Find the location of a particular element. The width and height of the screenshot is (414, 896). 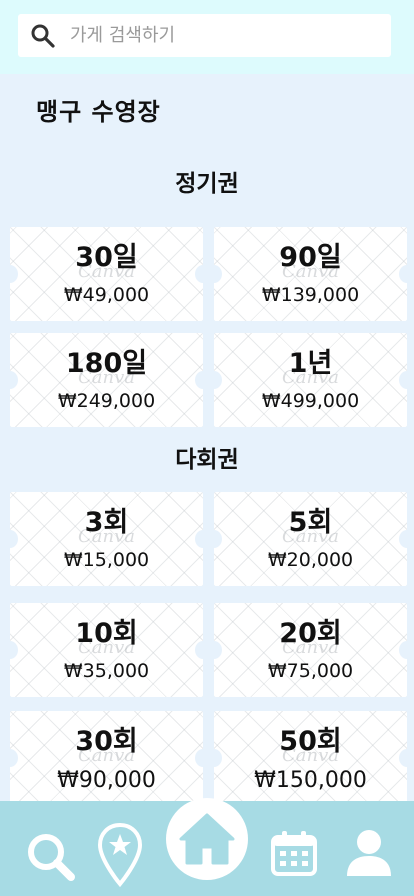

search-input is located at coordinates (215, 35).